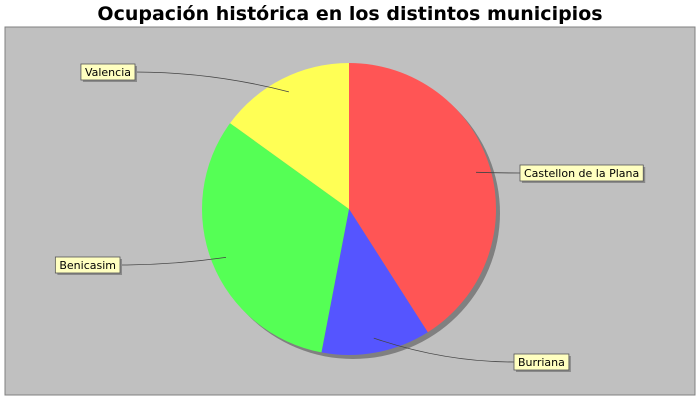  I want to click on slice-label: Valencia, so click(108, 72).